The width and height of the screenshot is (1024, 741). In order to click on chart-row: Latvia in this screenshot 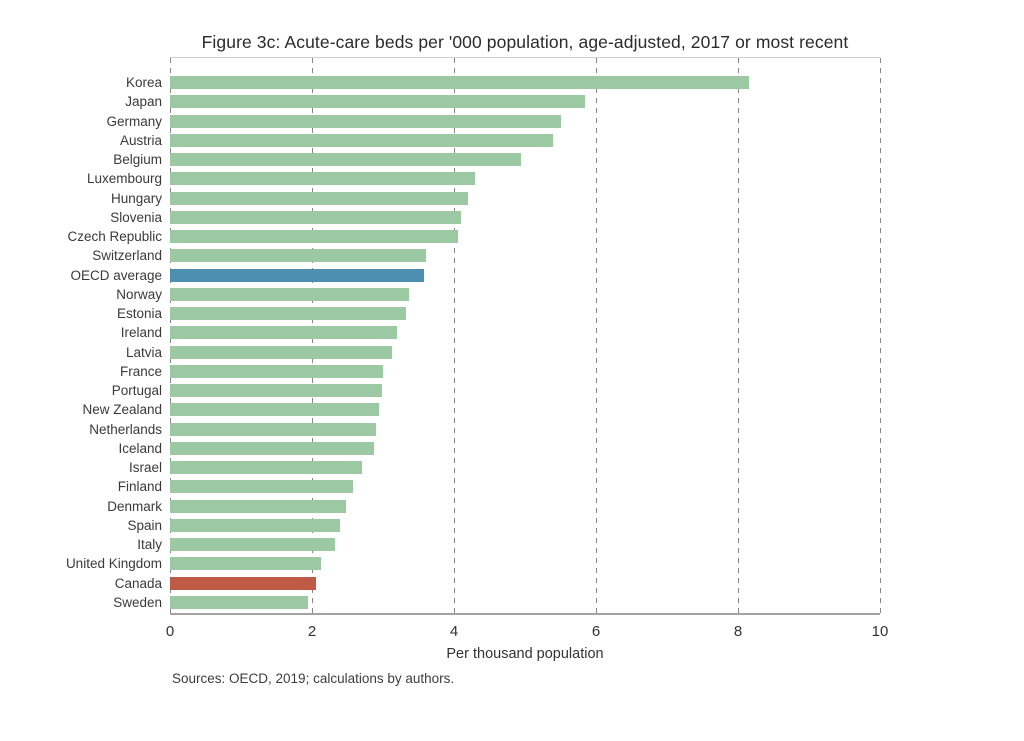, I will do `click(503, 352)`.